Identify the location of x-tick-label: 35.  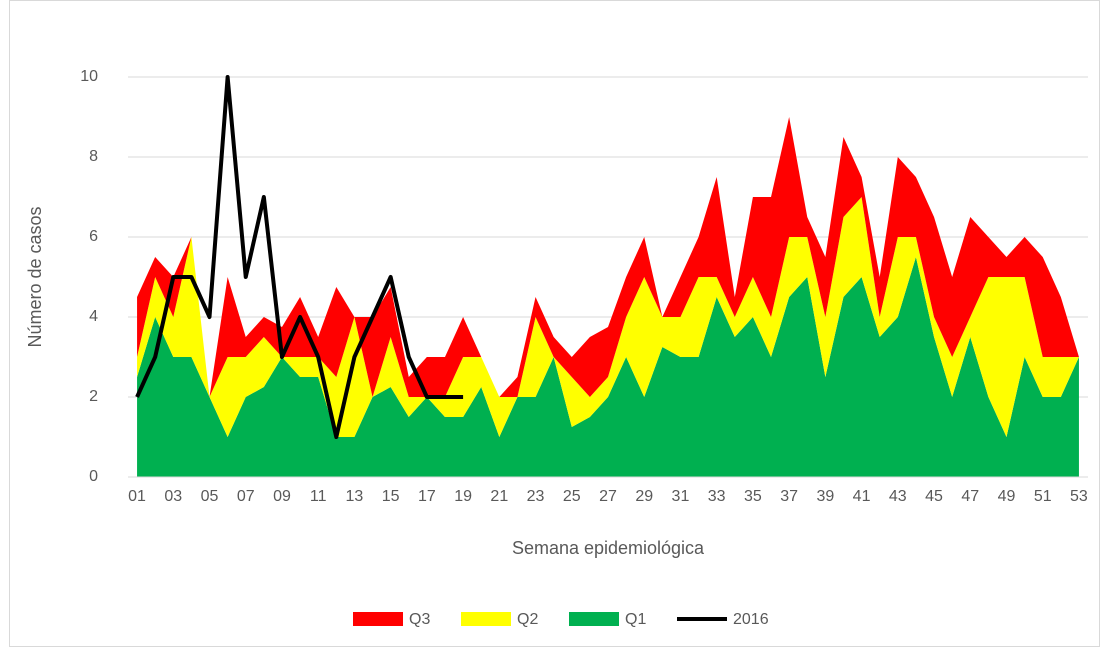
(753, 496).